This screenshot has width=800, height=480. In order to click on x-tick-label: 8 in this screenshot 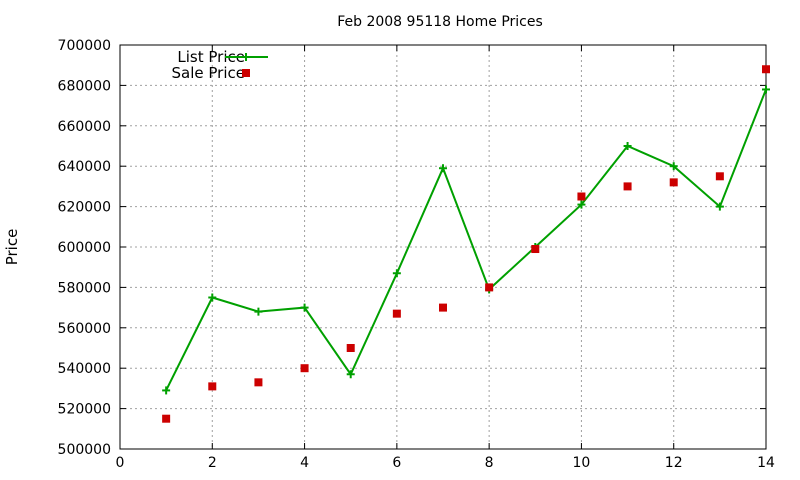, I will do `click(489, 463)`.